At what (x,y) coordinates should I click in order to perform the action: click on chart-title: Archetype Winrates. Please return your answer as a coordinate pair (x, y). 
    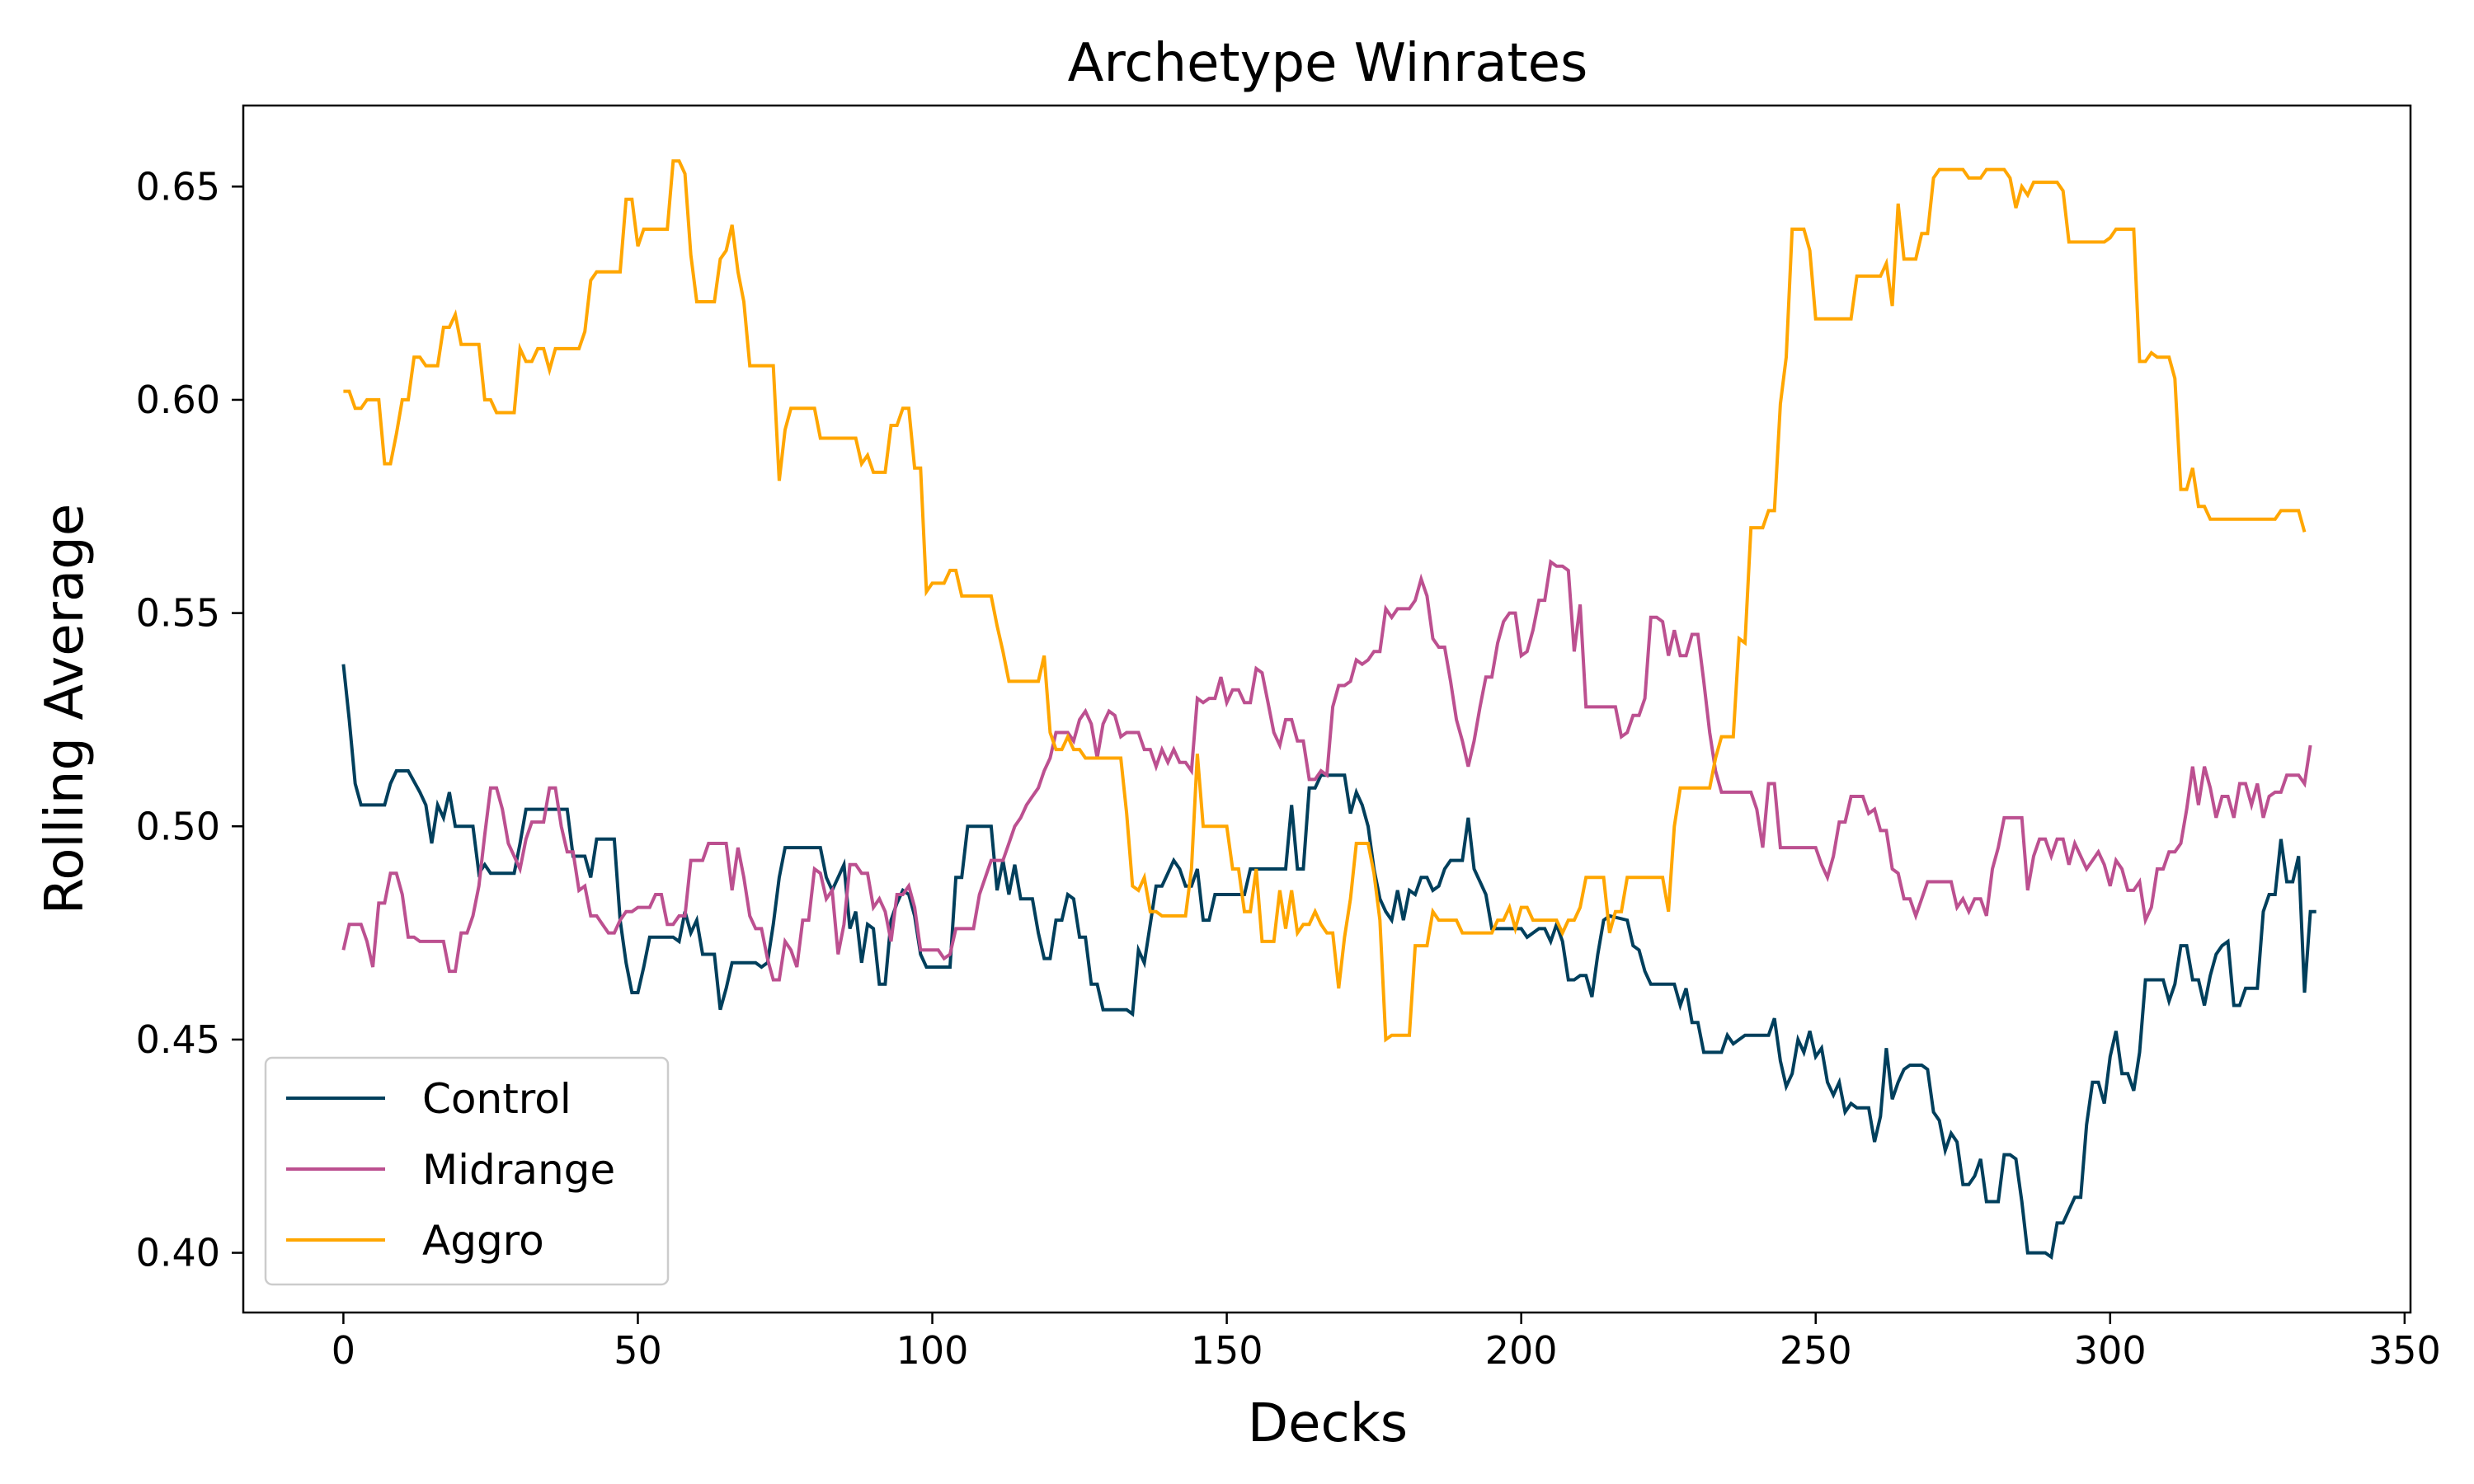
    Looking at the image, I should click on (1328, 63).